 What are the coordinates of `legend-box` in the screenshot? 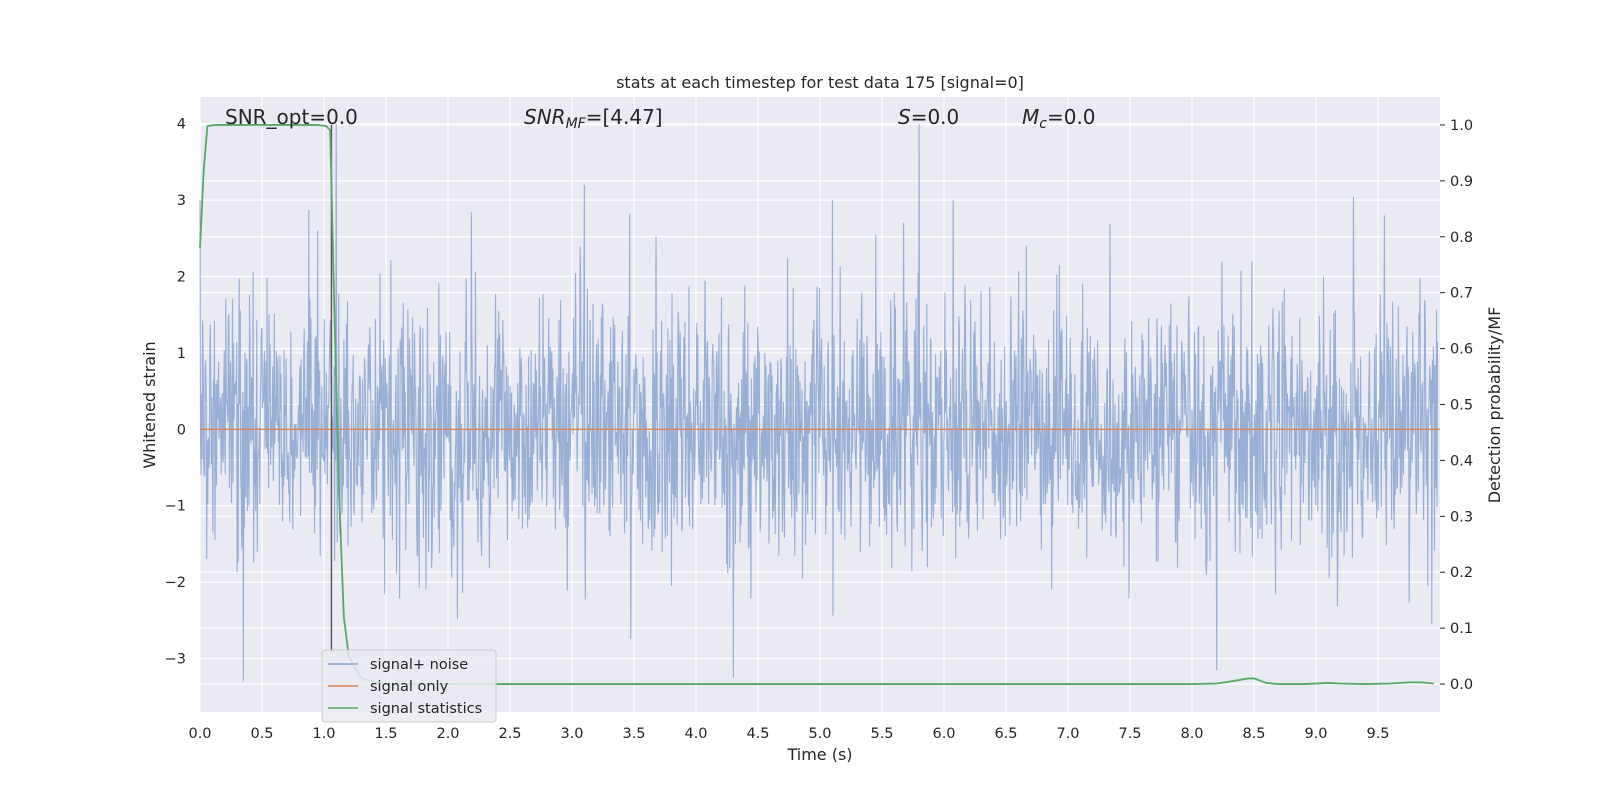 It's located at (409, 686).